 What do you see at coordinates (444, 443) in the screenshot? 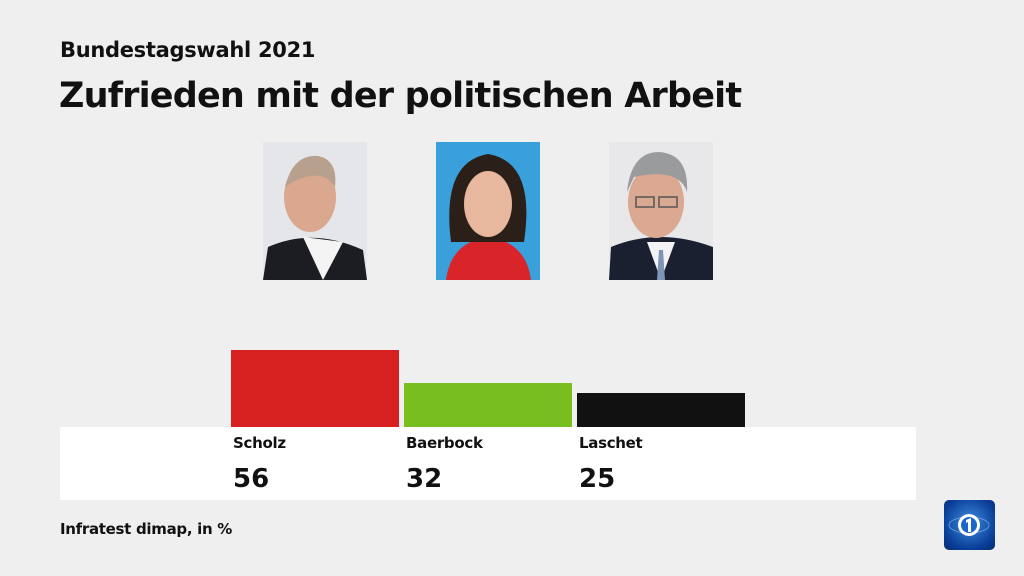
I see `category-label-baerbock: Baerbock` at bounding box center [444, 443].